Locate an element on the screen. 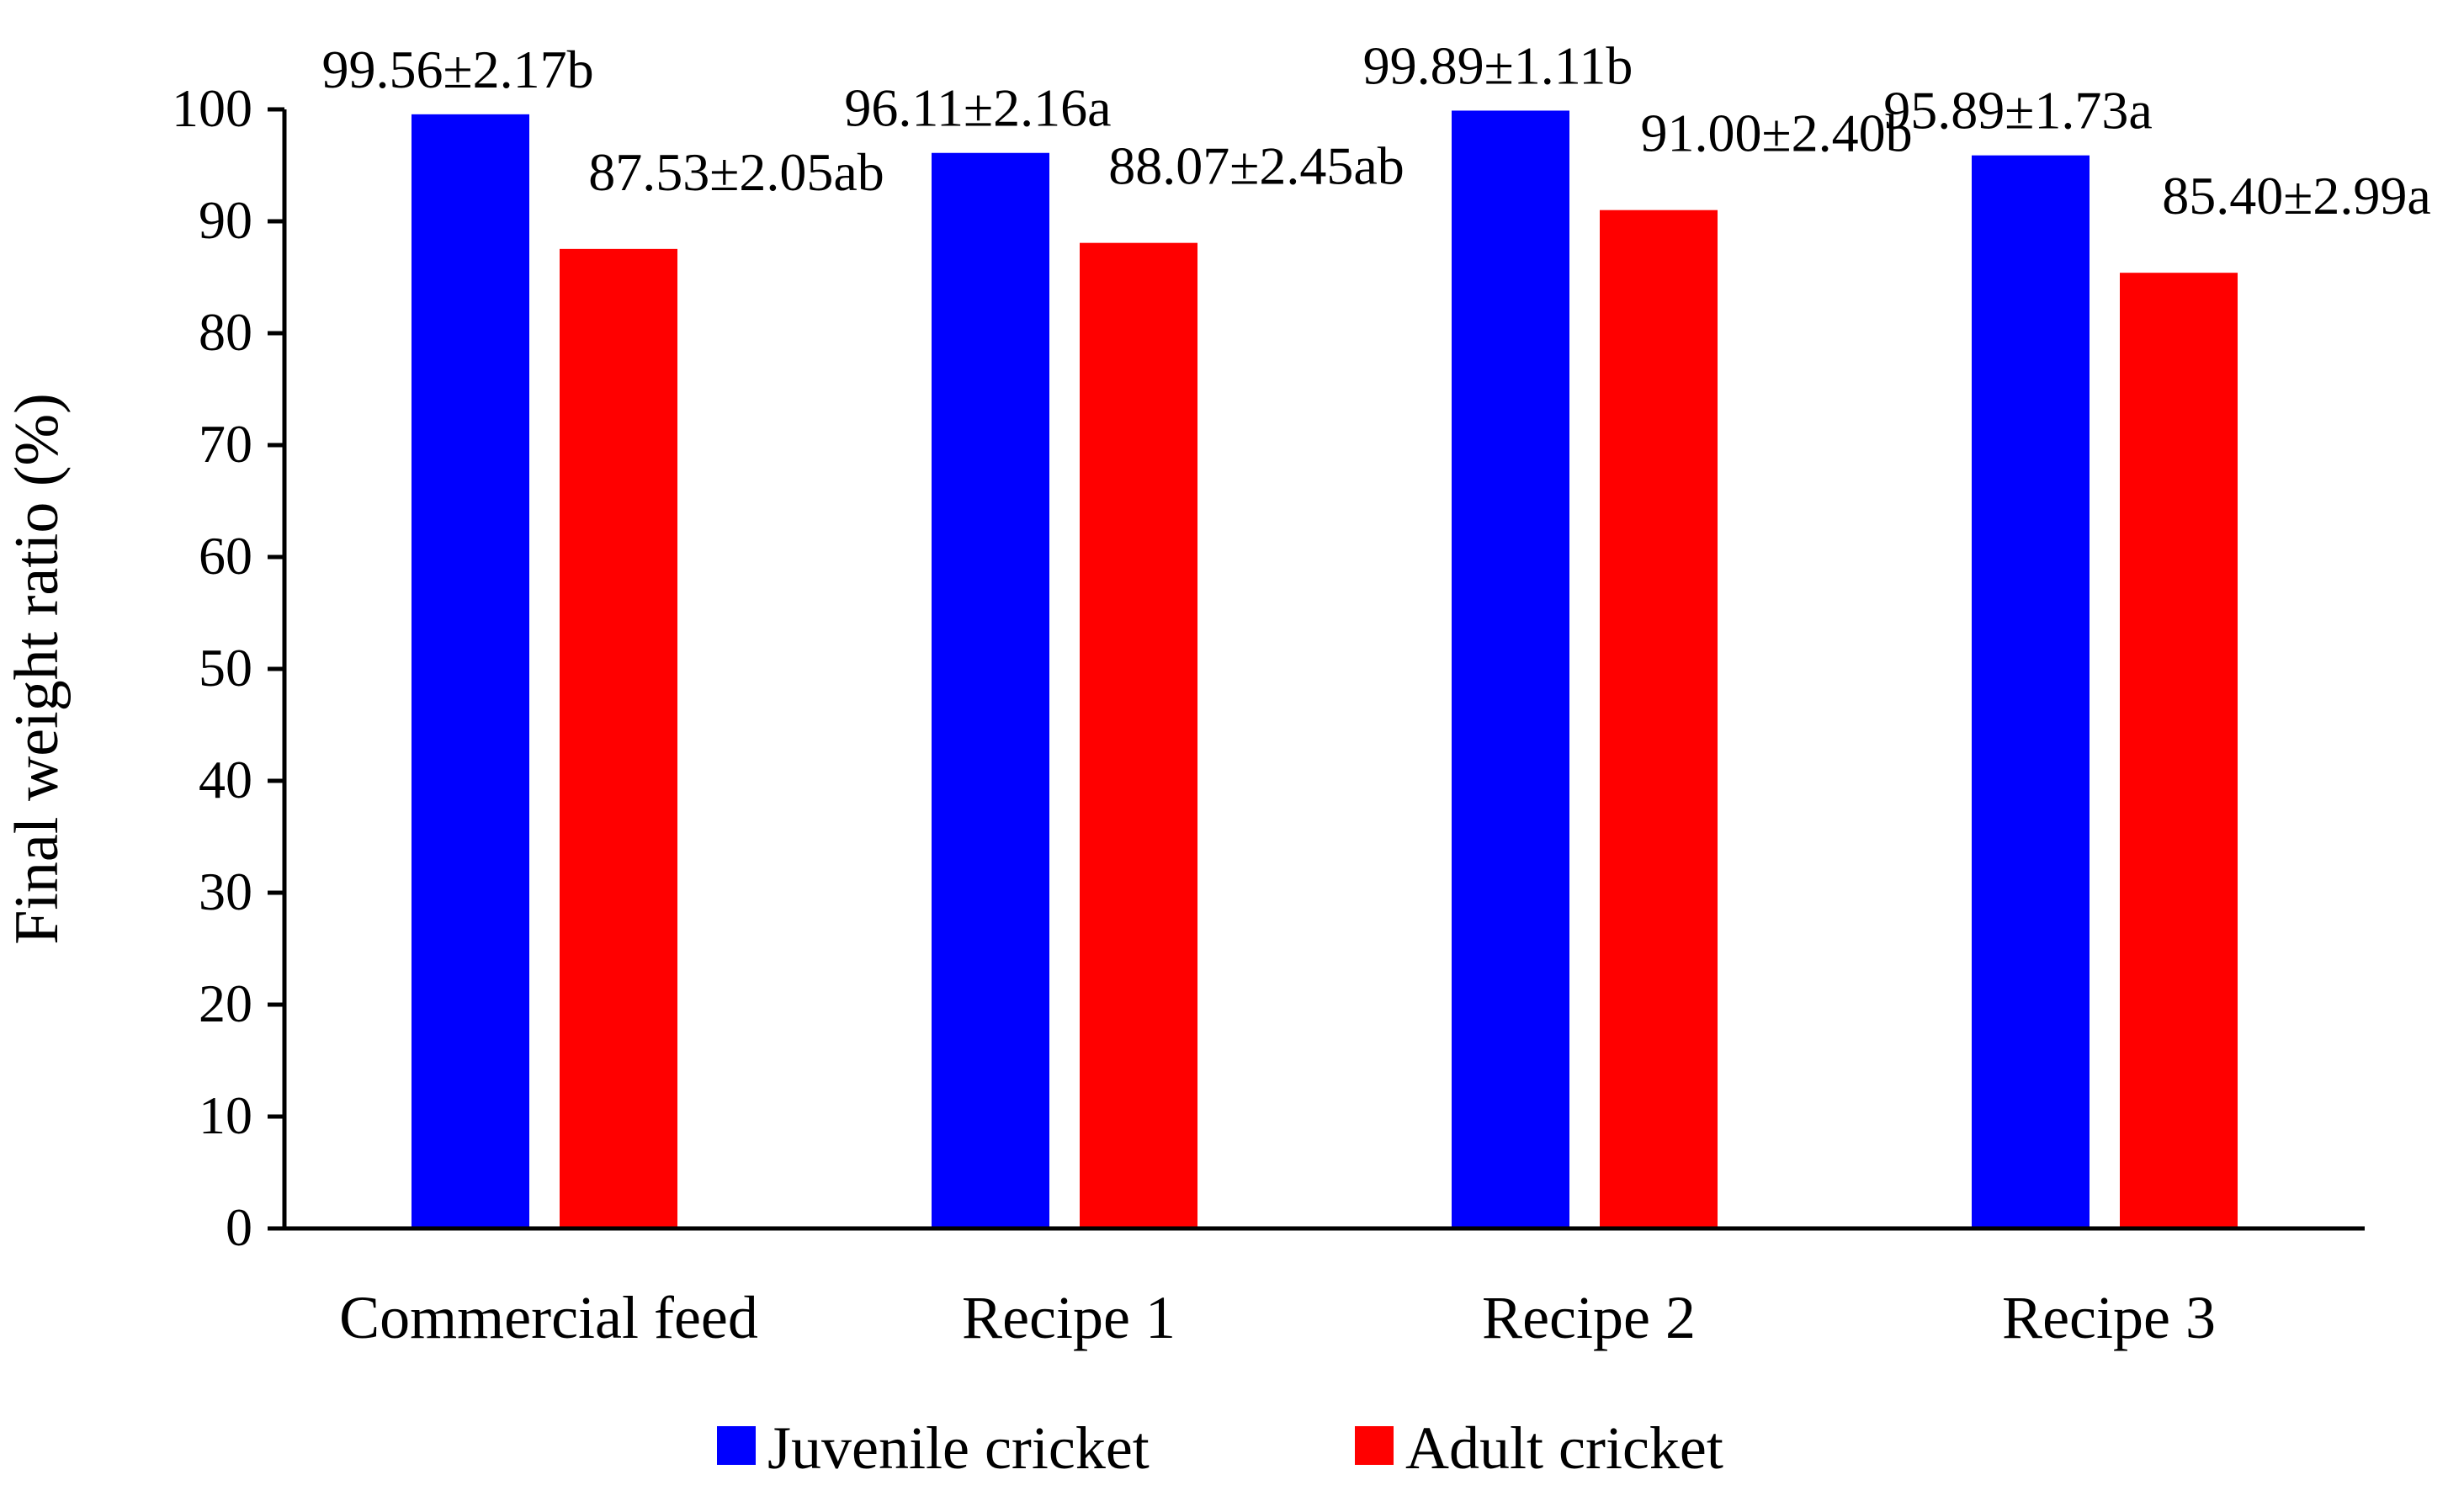 The height and width of the screenshot is (1512, 2448). data-label-juvenile-1: 99.56±2.17b is located at coordinates (457, 69).